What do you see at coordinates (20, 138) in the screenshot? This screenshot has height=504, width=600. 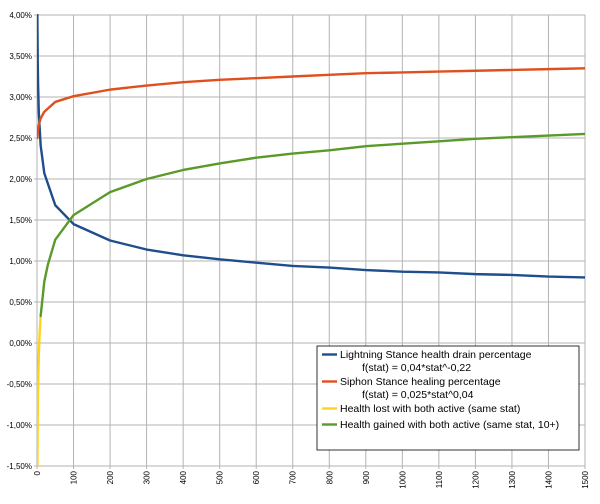 I see `y-tick-label: 2,50%` at bounding box center [20, 138].